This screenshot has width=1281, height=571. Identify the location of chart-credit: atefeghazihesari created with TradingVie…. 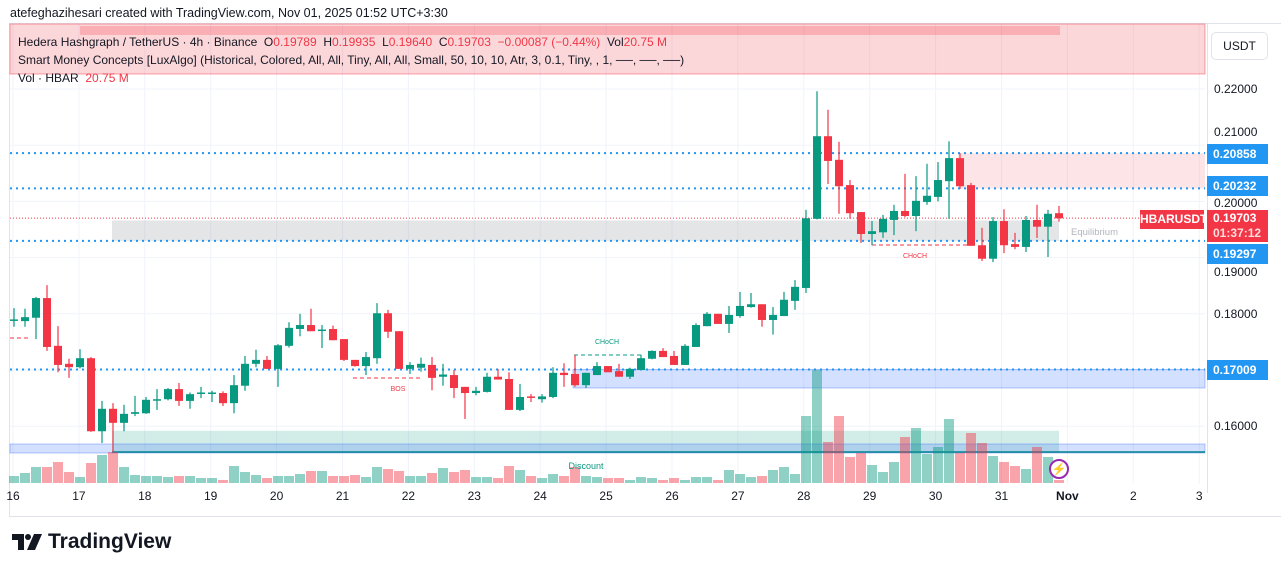
(229, 13).